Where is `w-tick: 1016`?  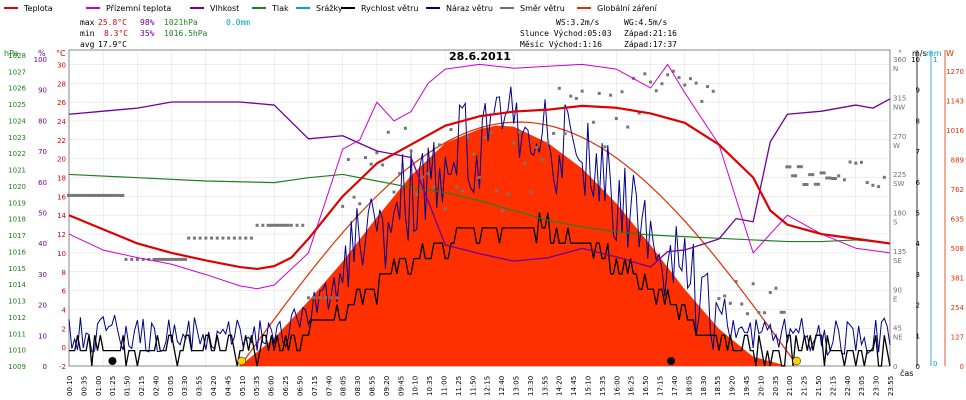 w-tick: 1016 is located at coordinates (955, 131).